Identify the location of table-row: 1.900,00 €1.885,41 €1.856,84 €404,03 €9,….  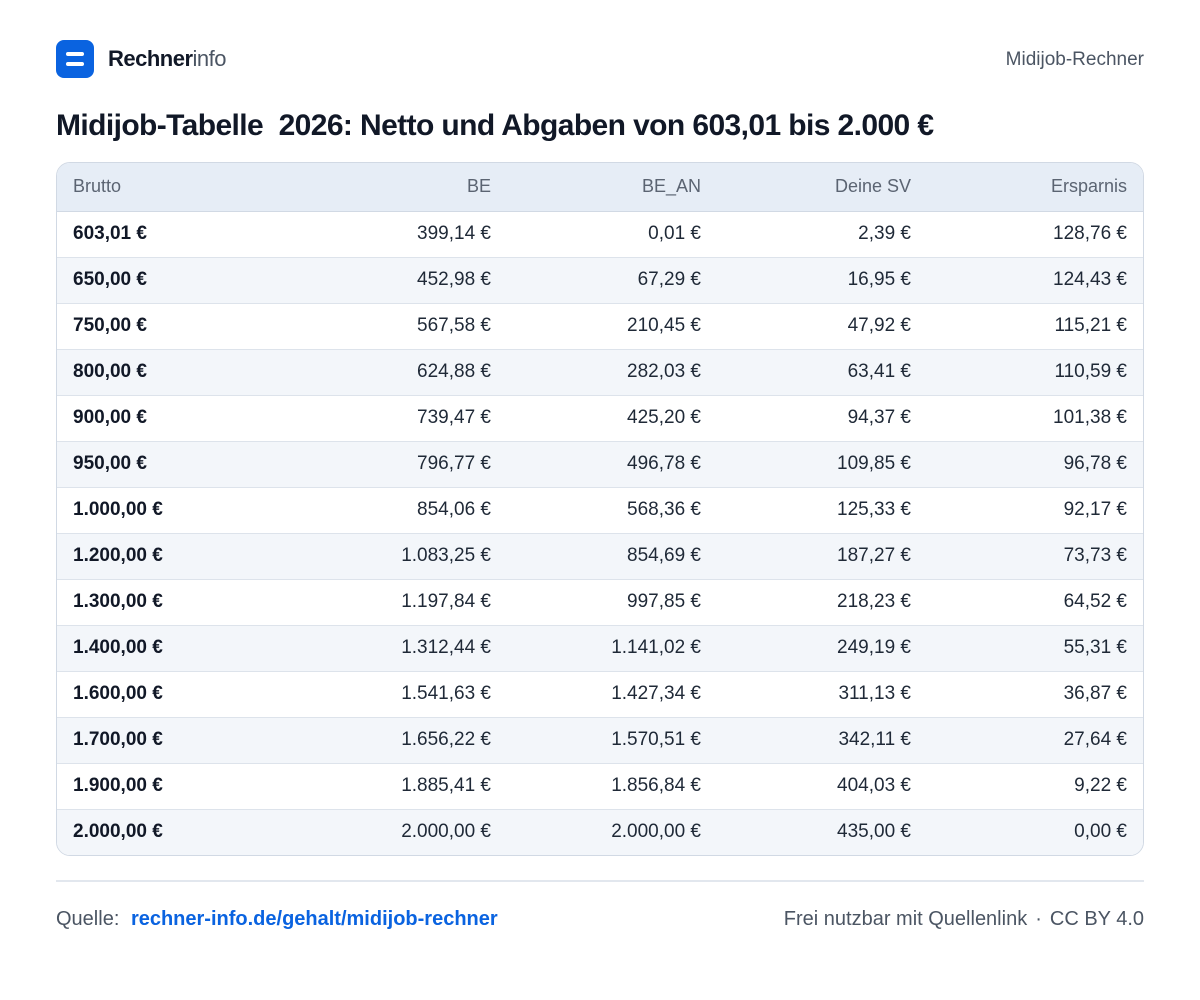
(600, 786).